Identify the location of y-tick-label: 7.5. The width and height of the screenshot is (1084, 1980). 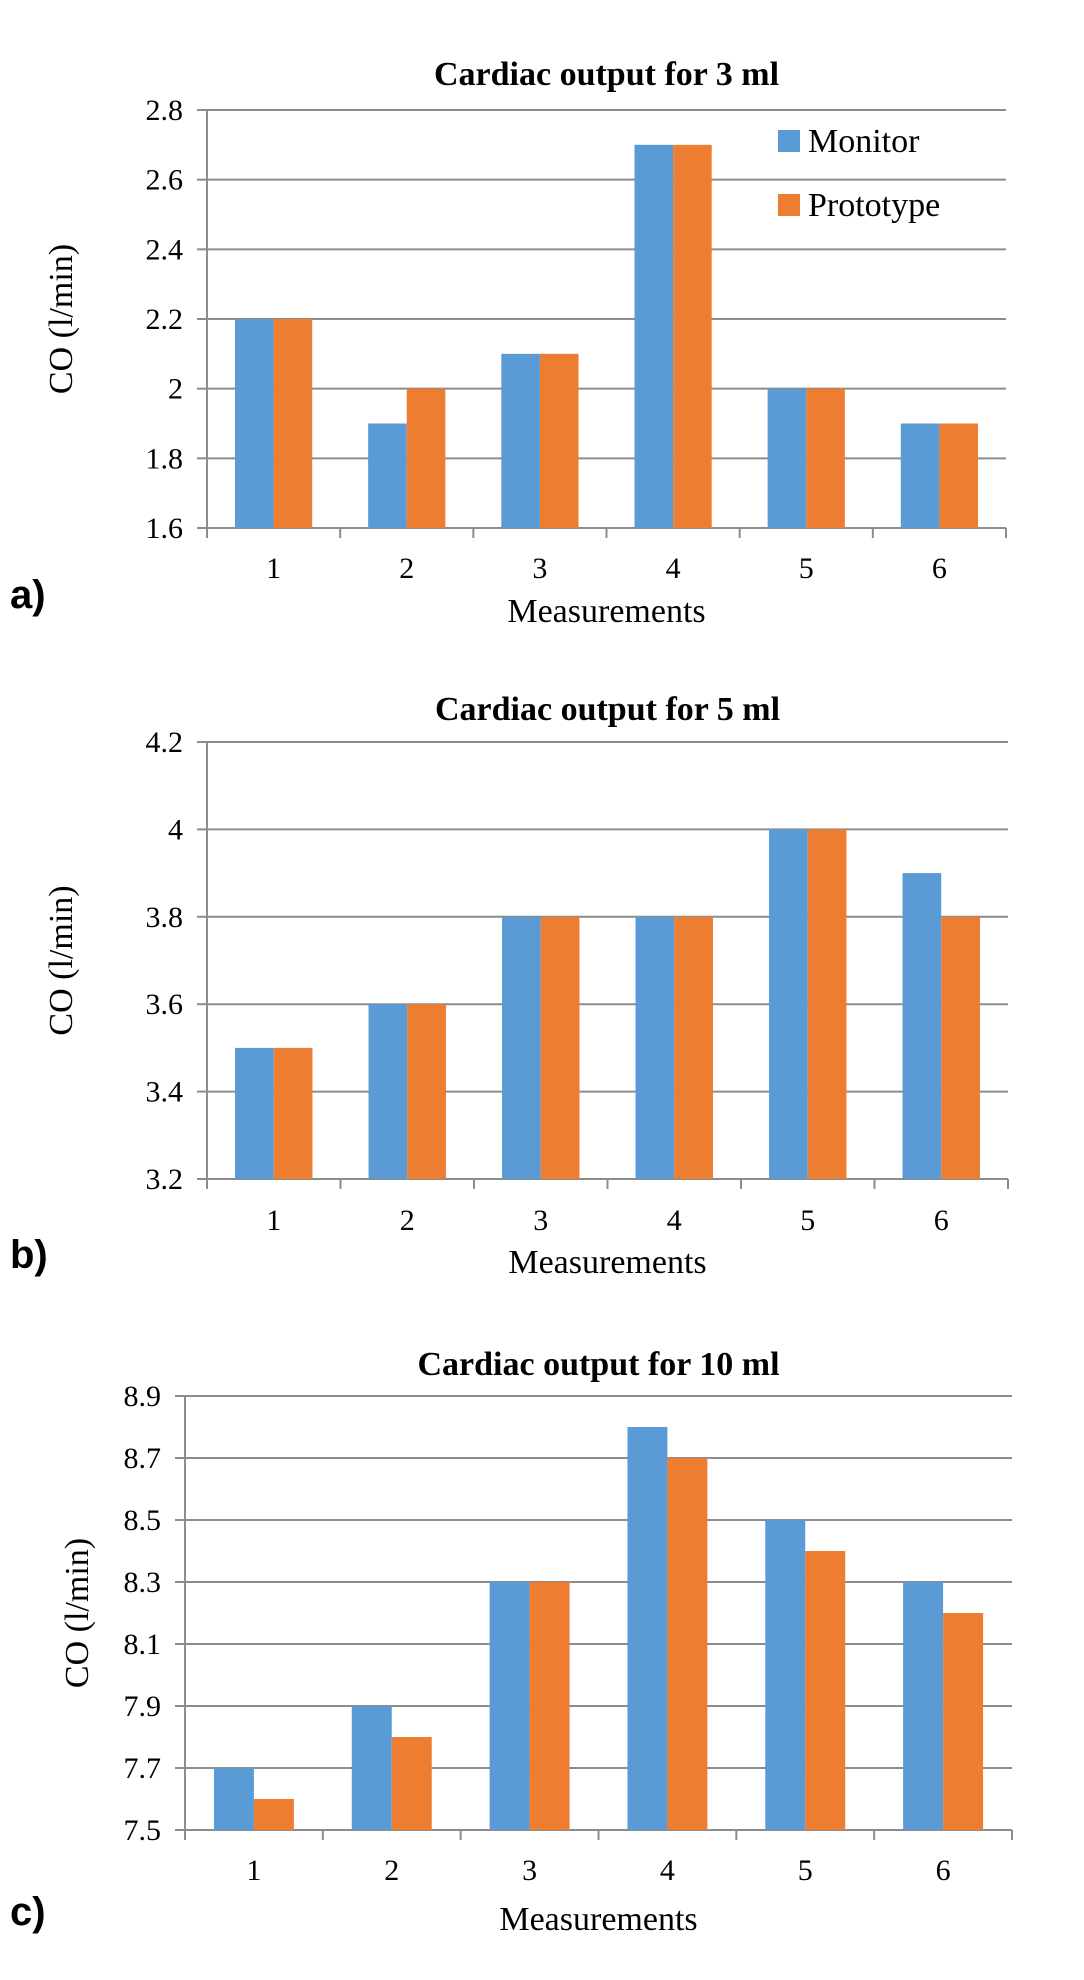
(143, 1830).